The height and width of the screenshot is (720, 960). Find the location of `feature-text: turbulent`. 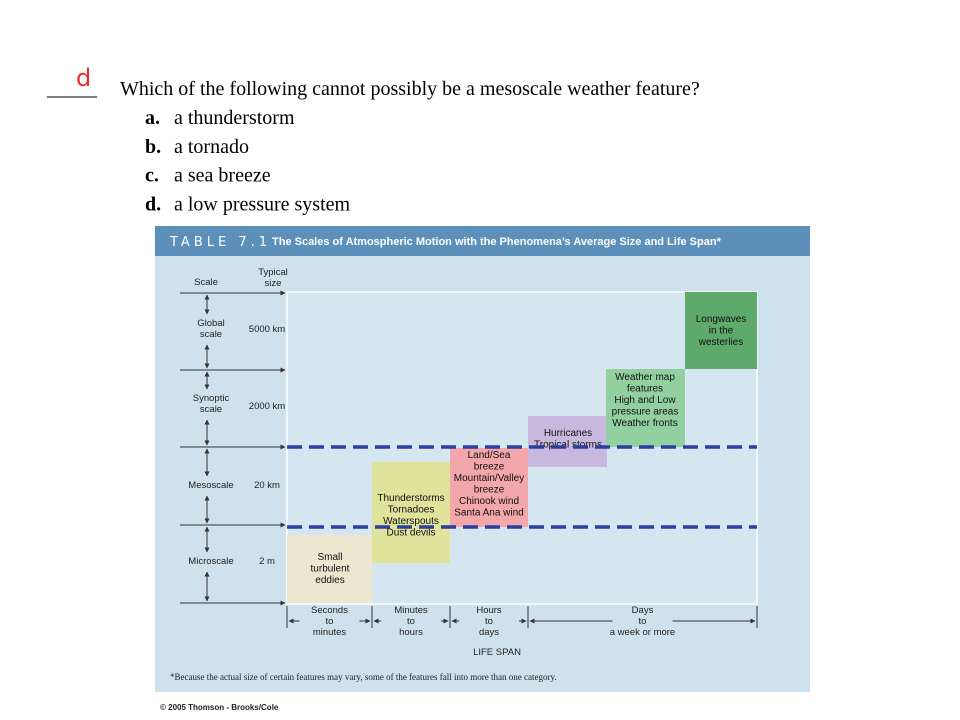

feature-text: turbulent is located at coordinates (330, 569).